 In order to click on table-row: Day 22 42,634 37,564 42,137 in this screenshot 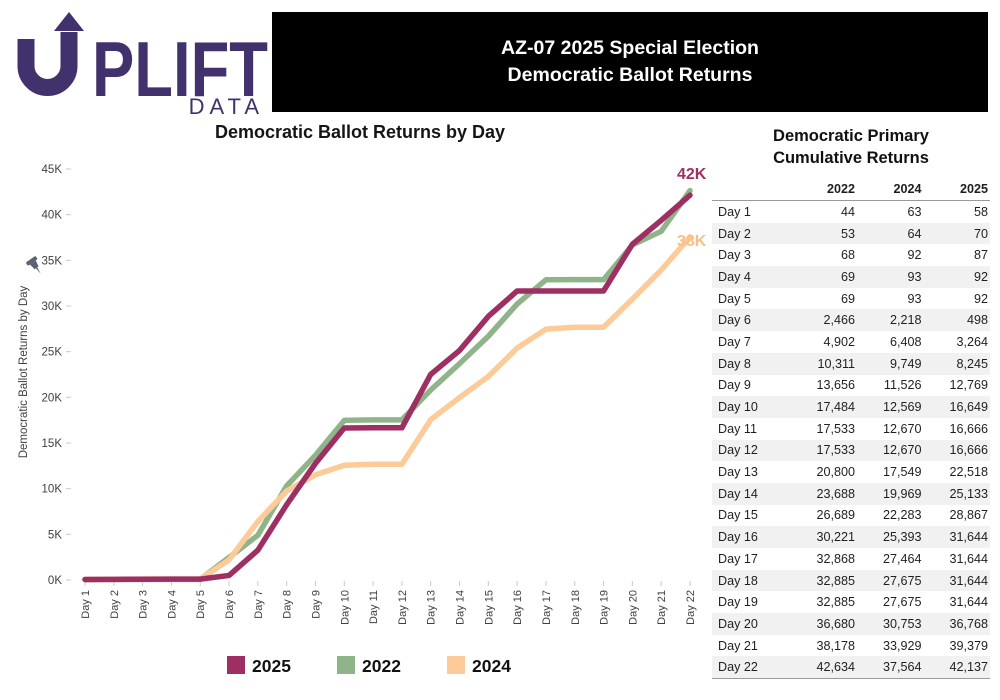, I will do `click(851, 668)`.